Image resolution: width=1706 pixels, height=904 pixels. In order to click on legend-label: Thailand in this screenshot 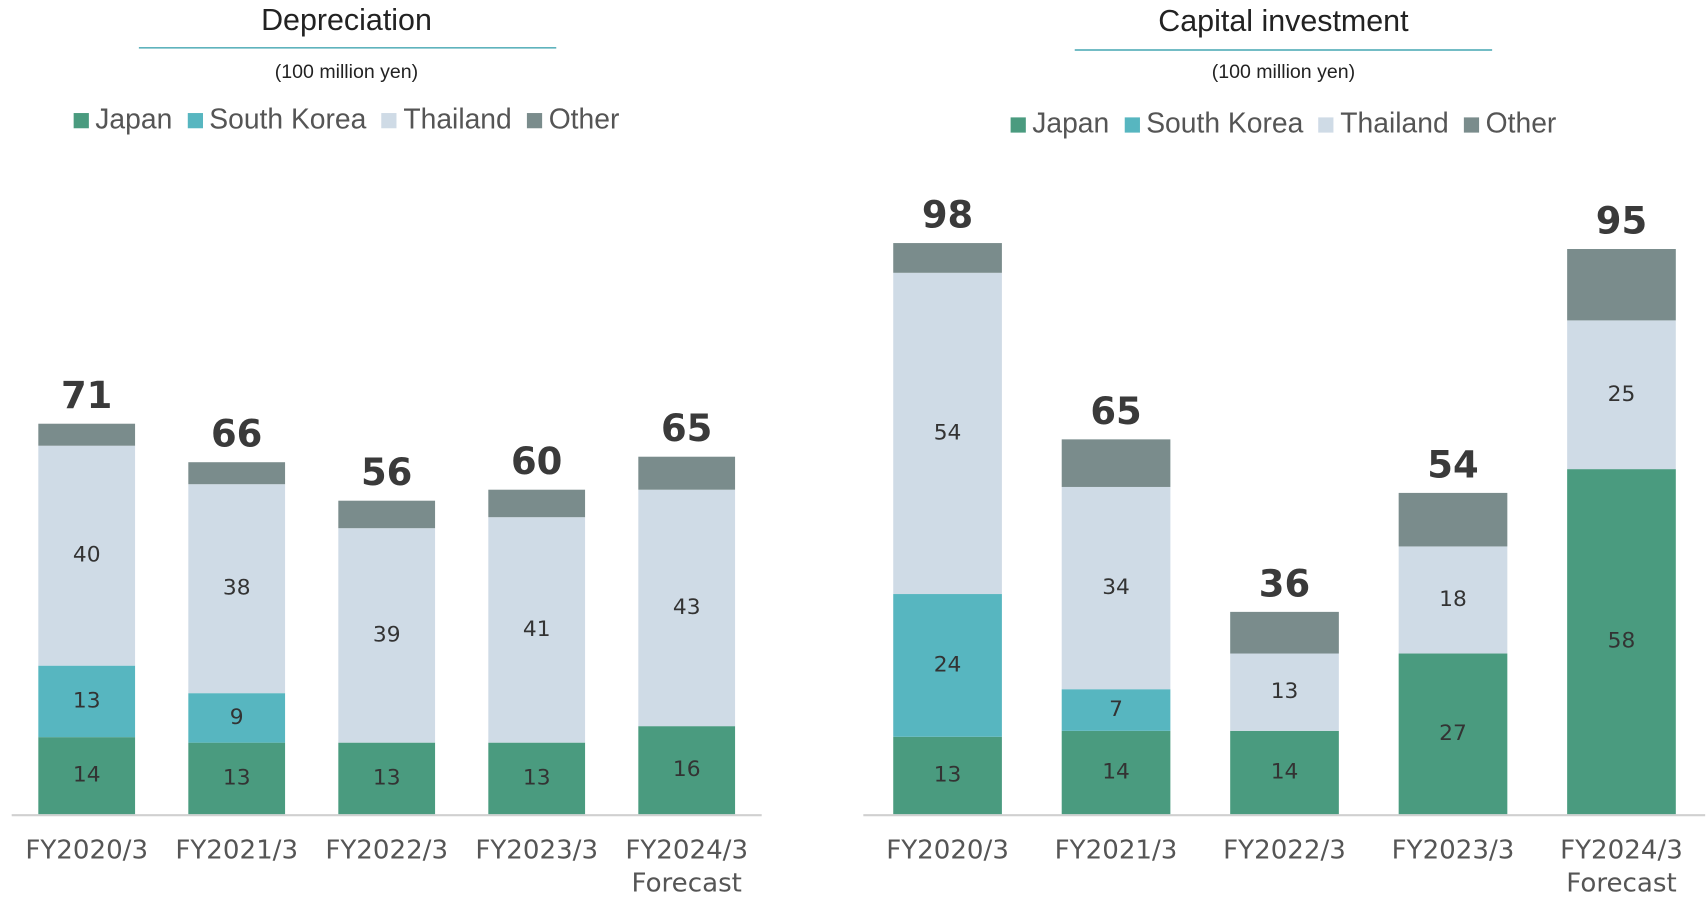, I will do `click(1394, 123)`.